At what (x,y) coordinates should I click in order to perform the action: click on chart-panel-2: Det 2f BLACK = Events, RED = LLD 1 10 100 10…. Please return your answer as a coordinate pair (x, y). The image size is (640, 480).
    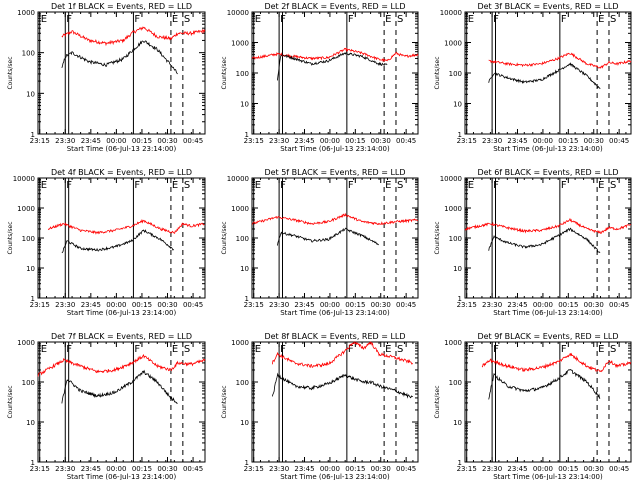
    Looking at the image, I should click on (320, 77).